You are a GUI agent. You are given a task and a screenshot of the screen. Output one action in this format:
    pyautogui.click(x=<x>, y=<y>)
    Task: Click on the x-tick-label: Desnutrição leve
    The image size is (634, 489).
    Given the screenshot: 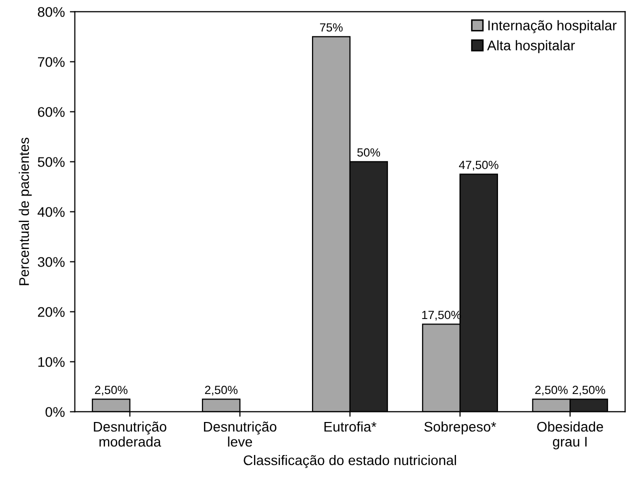 What is the action you would take?
    pyautogui.click(x=240, y=434)
    